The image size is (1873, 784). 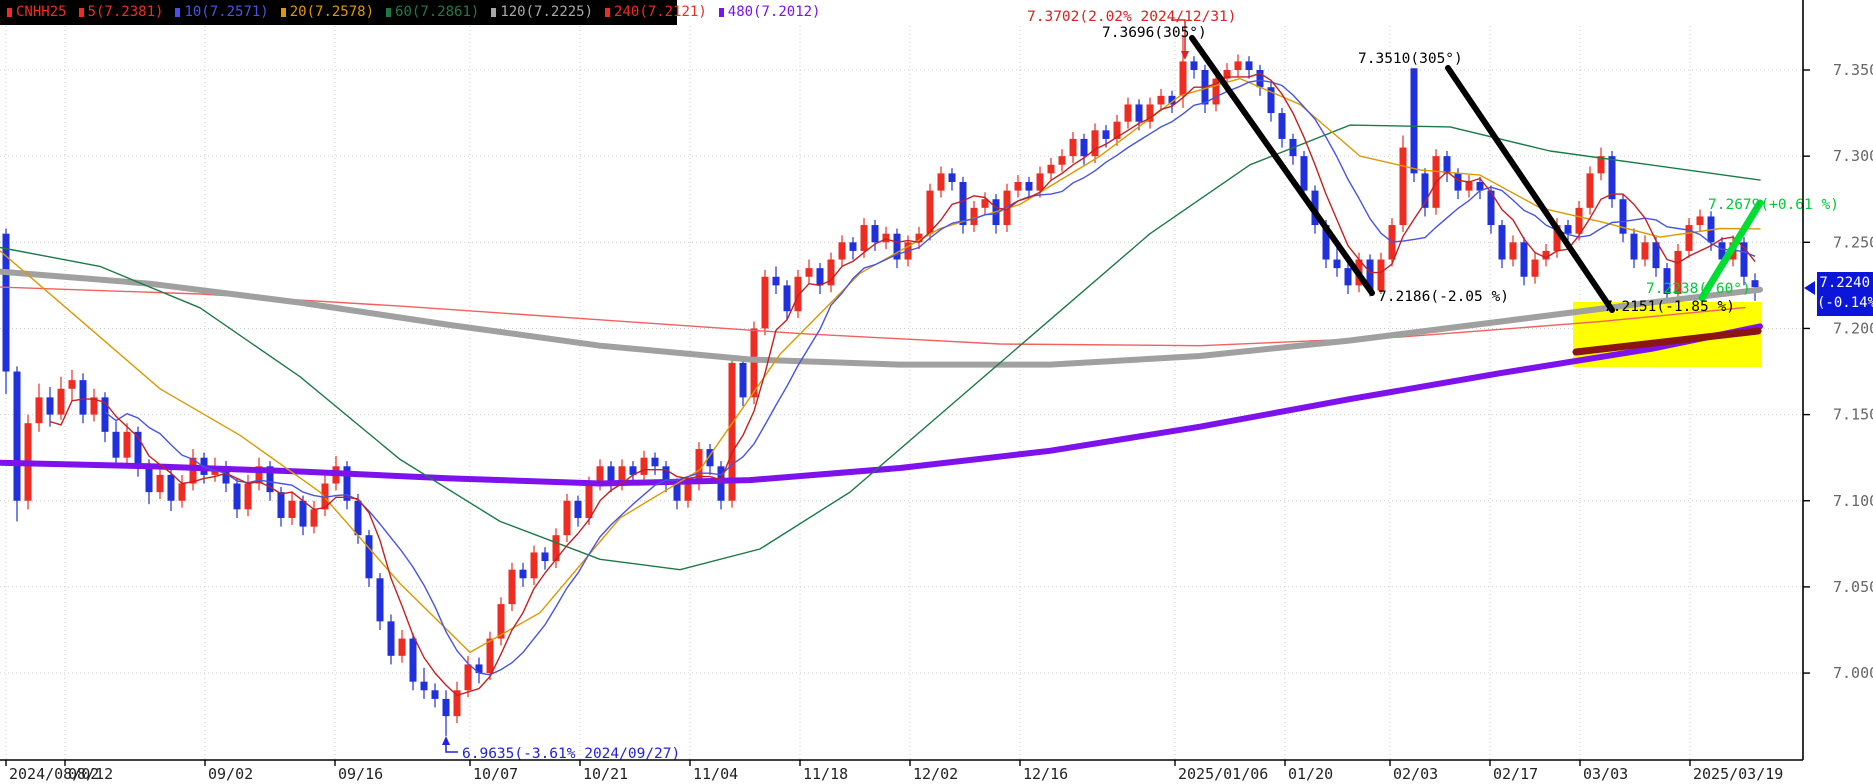 What do you see at coordinates (446, 740) in the screenshot?
I see `low-pointer-arrowhead` at bounding box center [446, 740].